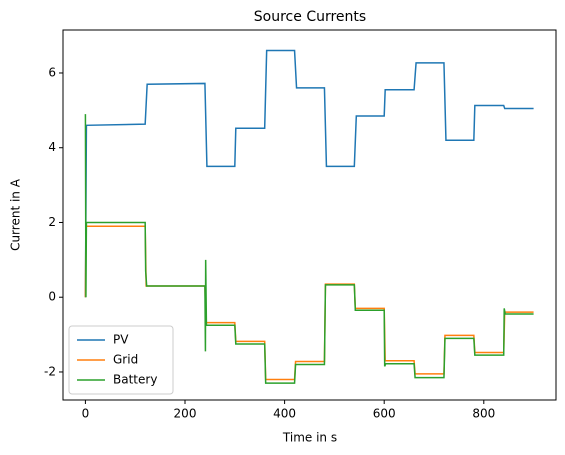  What do you see at coordinates (121, 340) in the screenshot?
I see `legend-label: PV` at bounding box center [121, 340].